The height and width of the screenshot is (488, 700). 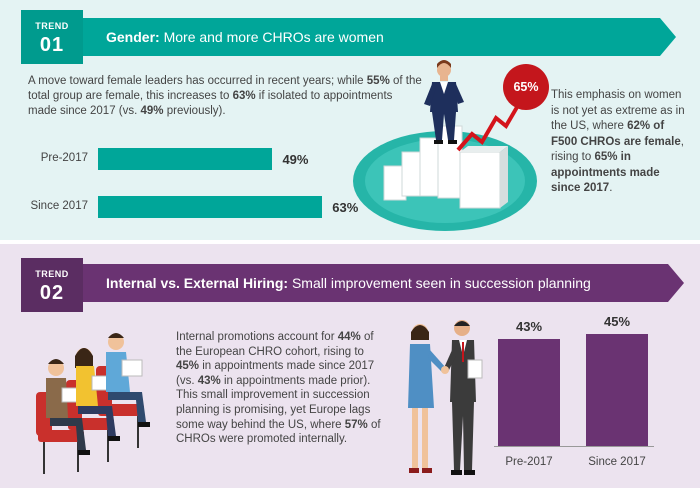 What do you see at coordinates (617, 462) in the screenshot?
I see `vbar-category-label: Since 2017` at bounding box center [617, 462].